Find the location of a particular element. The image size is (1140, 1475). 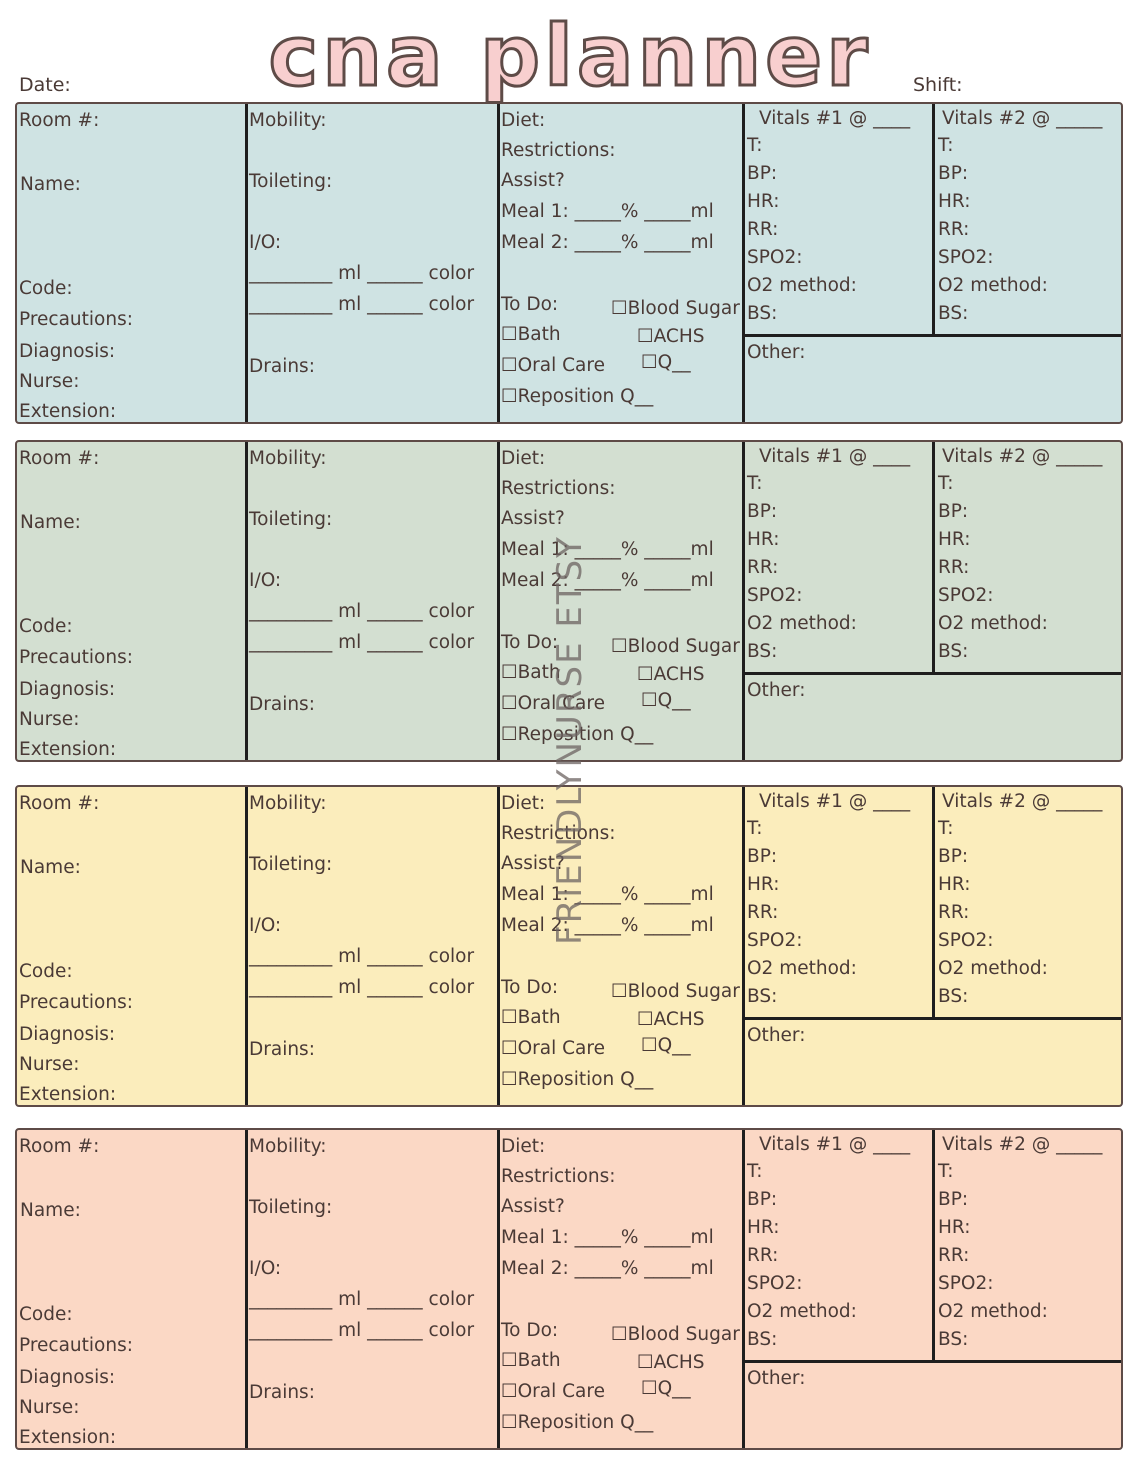

assist-label: Assist? is located at coordinates (533, 518).